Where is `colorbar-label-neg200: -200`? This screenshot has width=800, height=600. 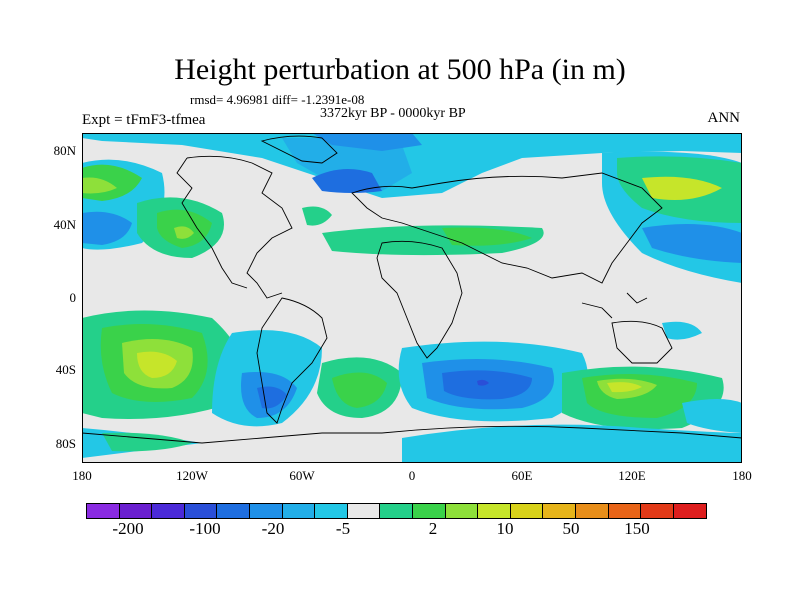
colorbar-label-neg200: -200 is located at coordinates (128, 528).